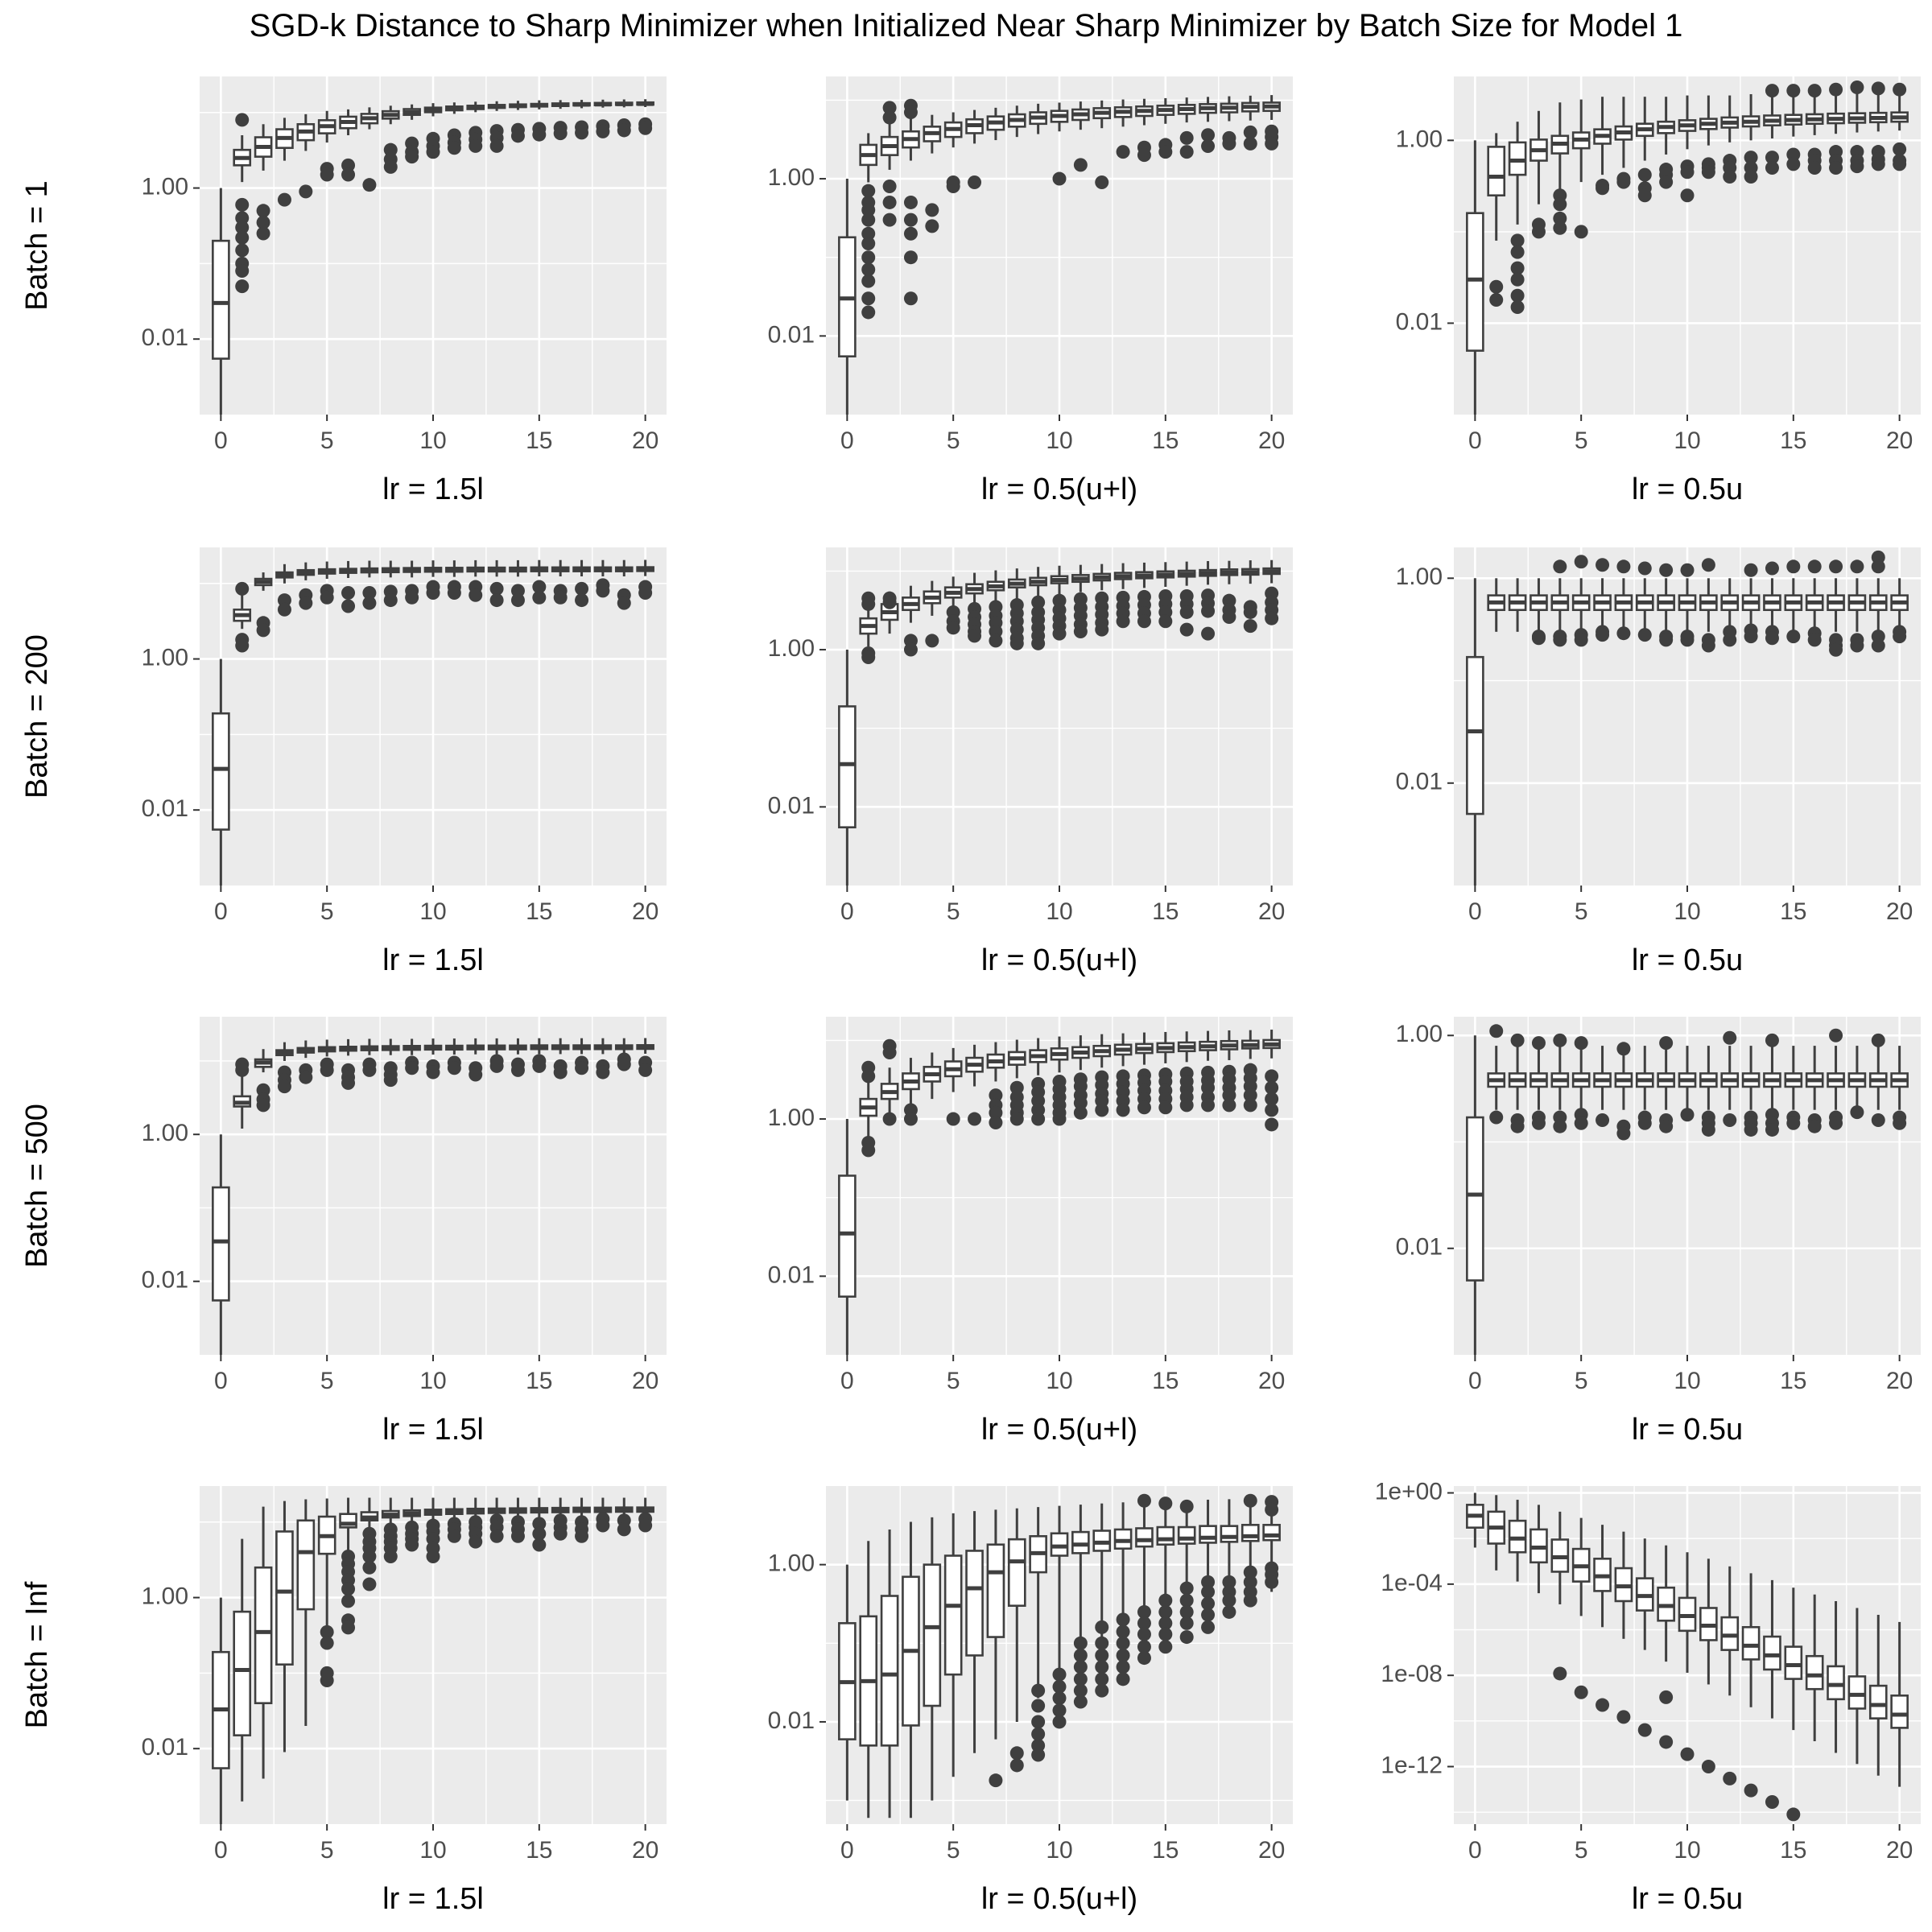 This screenshot has width=1932, height=1932. I want to click on box-x1, so click(868, 158).